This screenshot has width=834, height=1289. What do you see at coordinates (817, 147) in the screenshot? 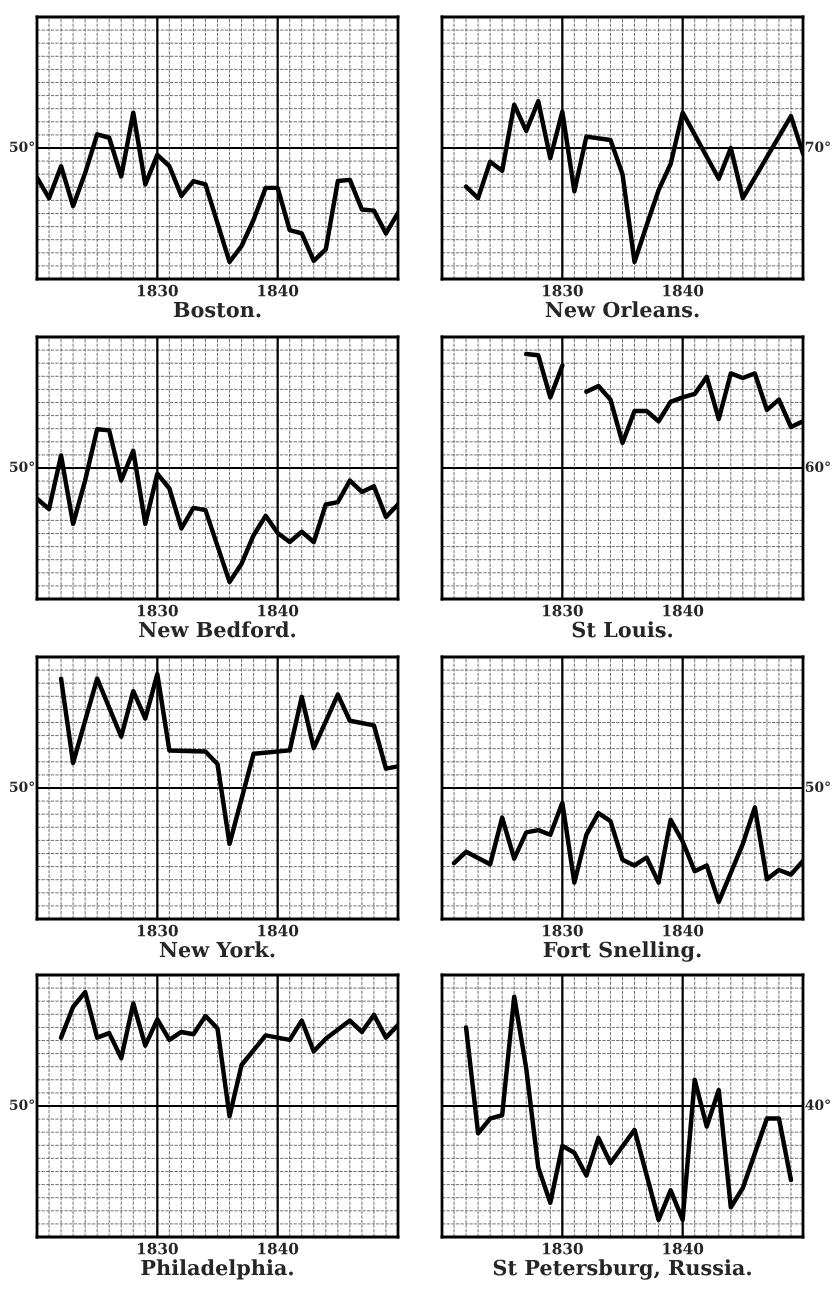
I see `text: 70°` at bounding box center [817, 147].